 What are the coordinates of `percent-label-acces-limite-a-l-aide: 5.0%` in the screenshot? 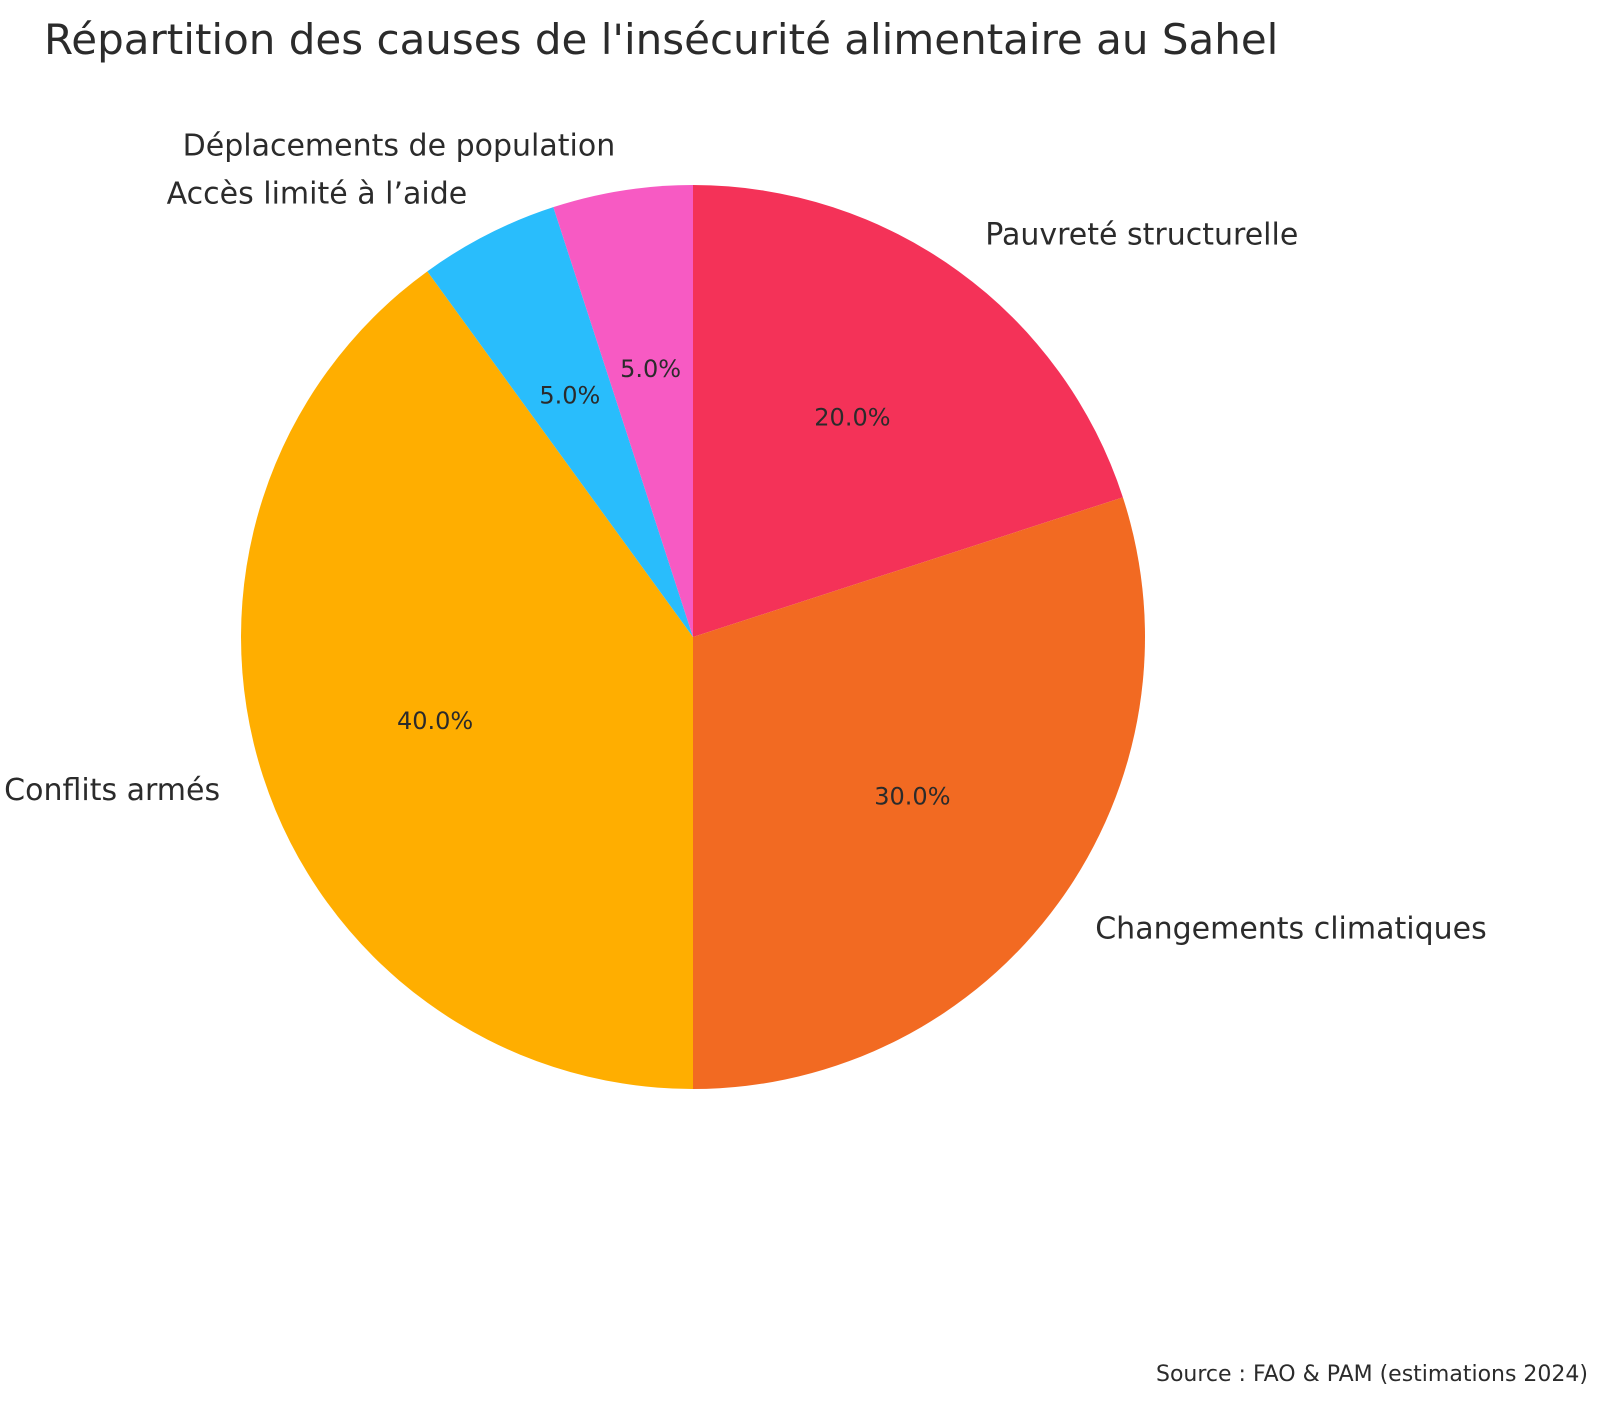 It's located at (569, 395).